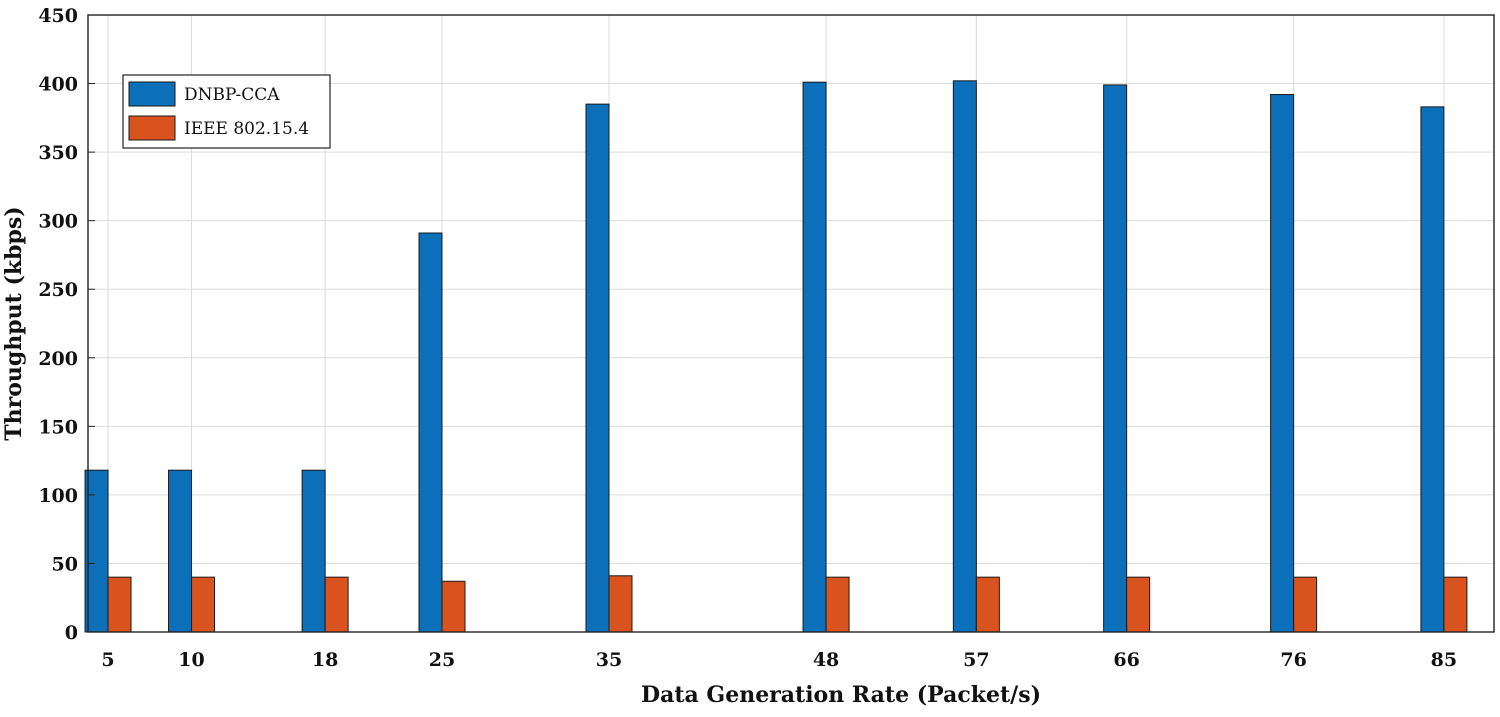 This screenshot has width=1500, height=717. What do you see at coordinates (65, 564) in the screenshot?
I see `y-tick-label: 50` at bounding box center [65, 564].